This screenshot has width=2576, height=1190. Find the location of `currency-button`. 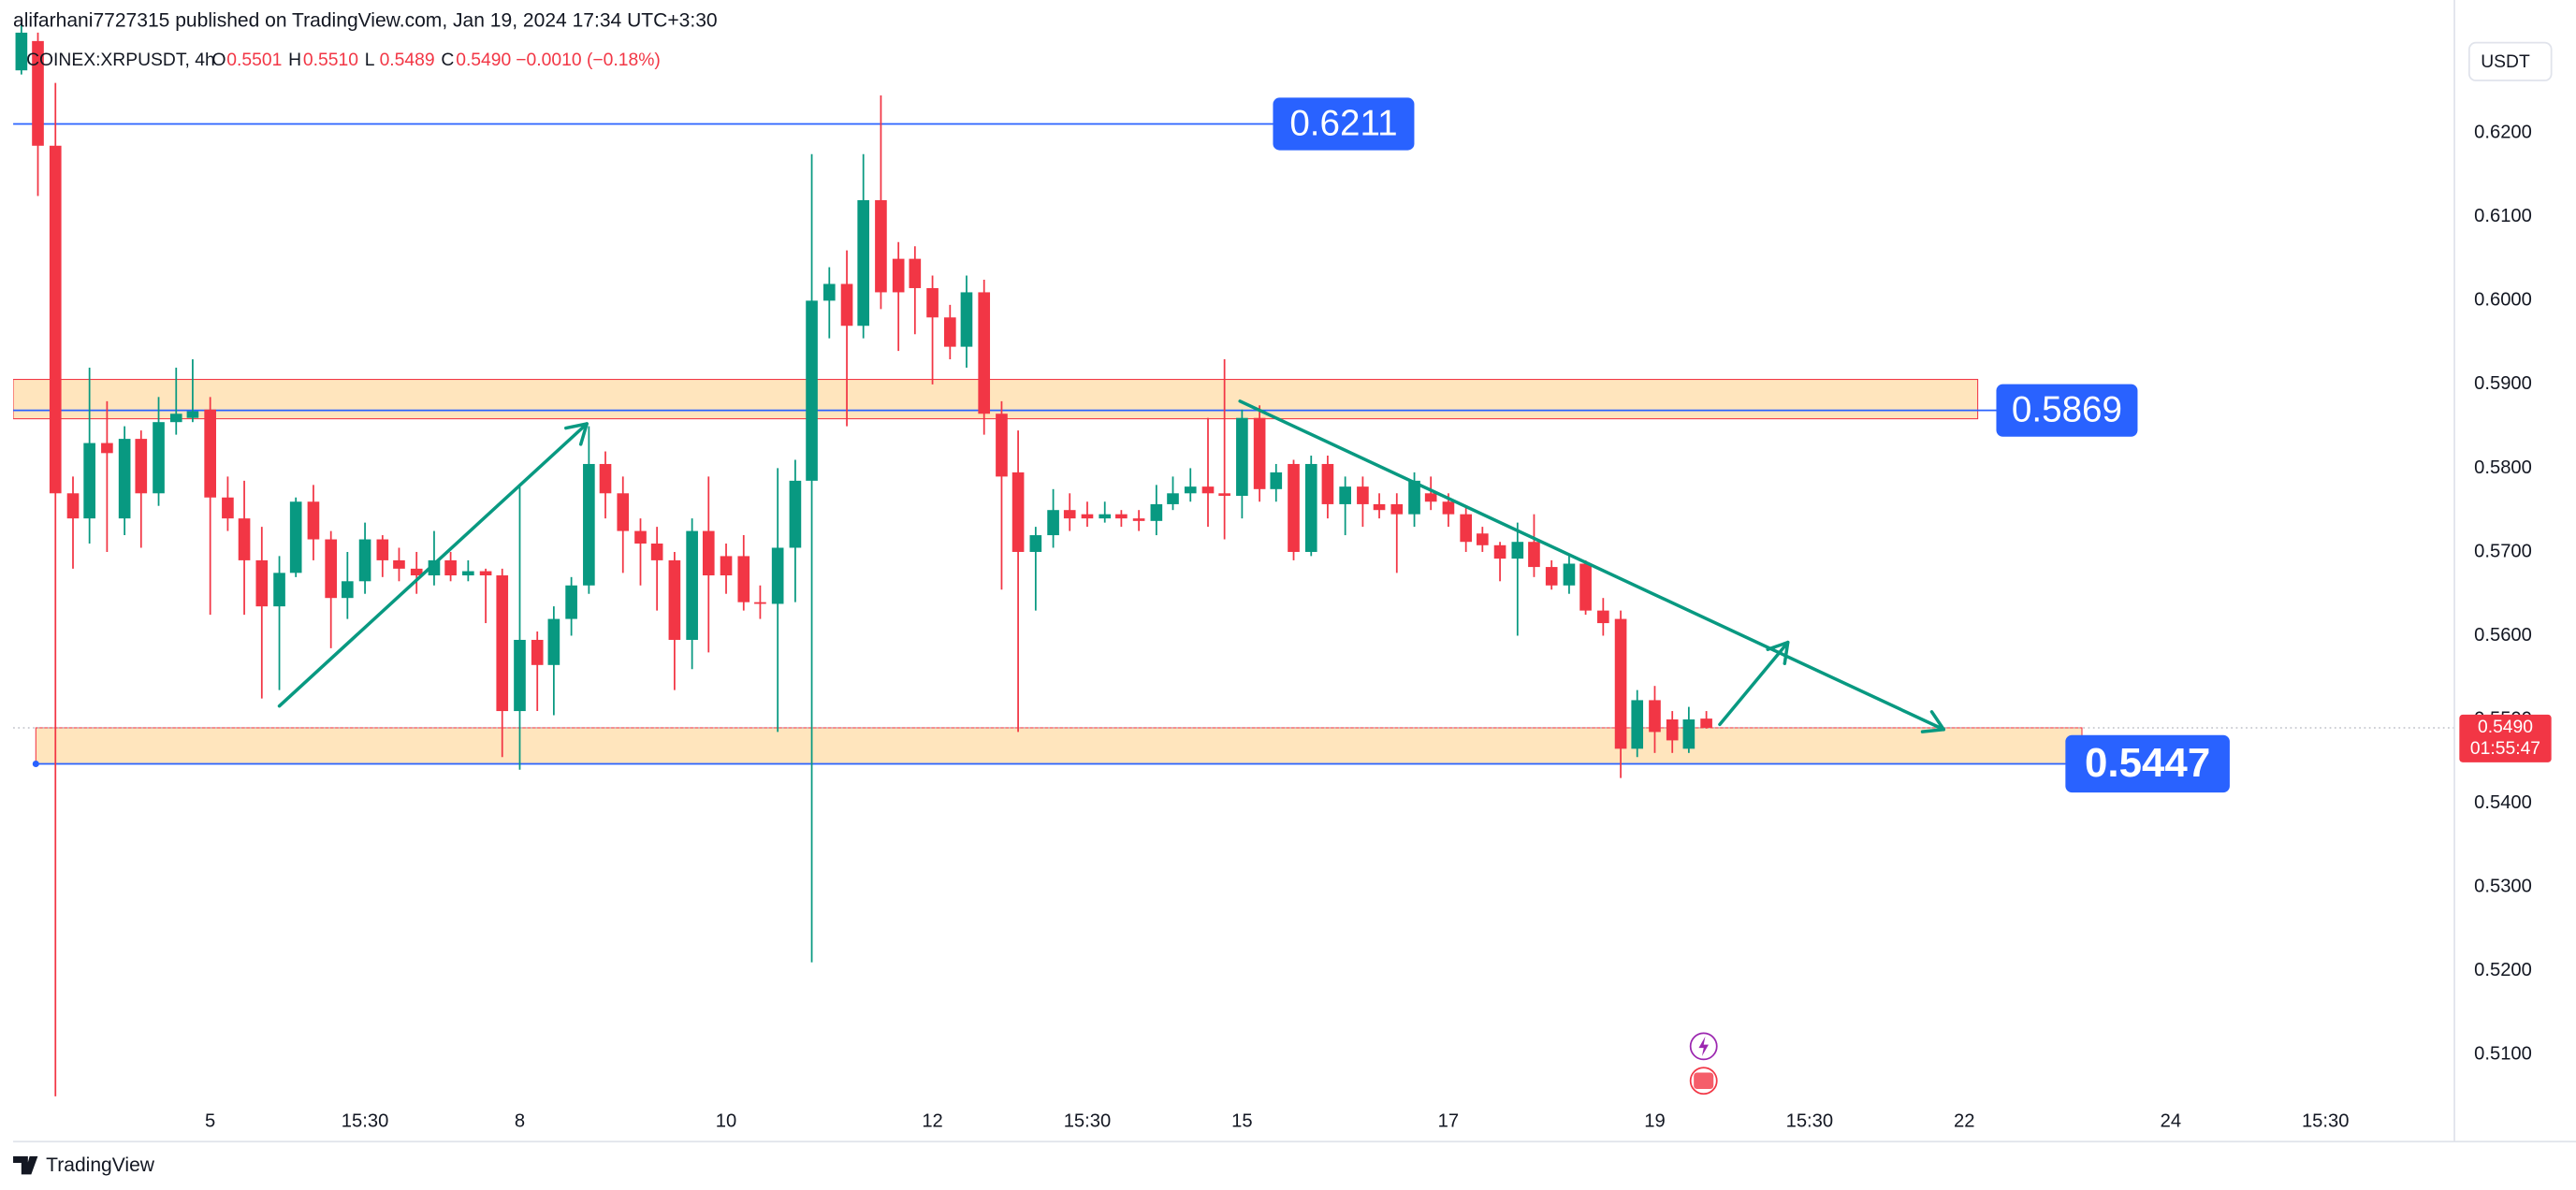

currency-button is located at coordinates (2510, 61).